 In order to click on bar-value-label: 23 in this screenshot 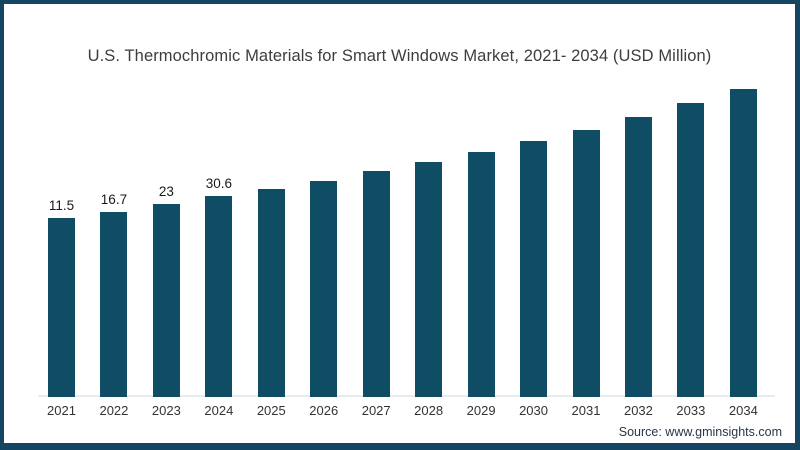, I will do `click(166, 191)`.